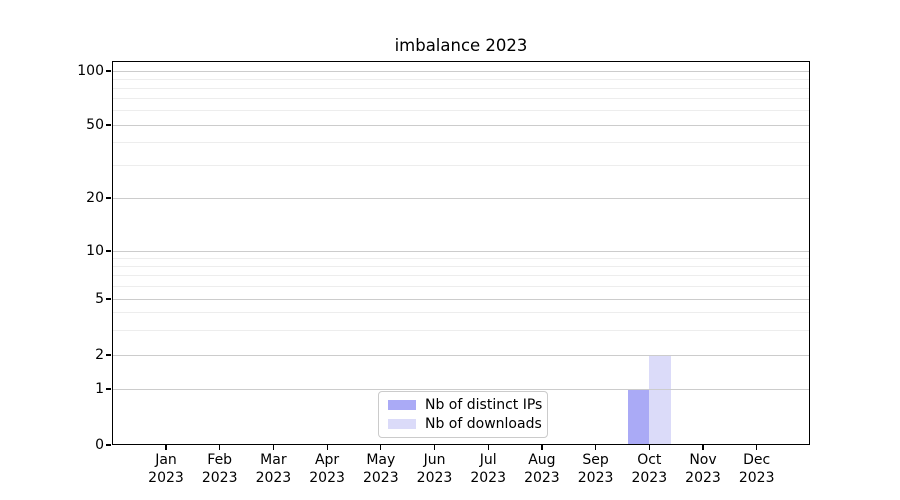  Describe the element at coordinates (99, 299) in the screenshot. I see `y-tick-label: 5` at that location.